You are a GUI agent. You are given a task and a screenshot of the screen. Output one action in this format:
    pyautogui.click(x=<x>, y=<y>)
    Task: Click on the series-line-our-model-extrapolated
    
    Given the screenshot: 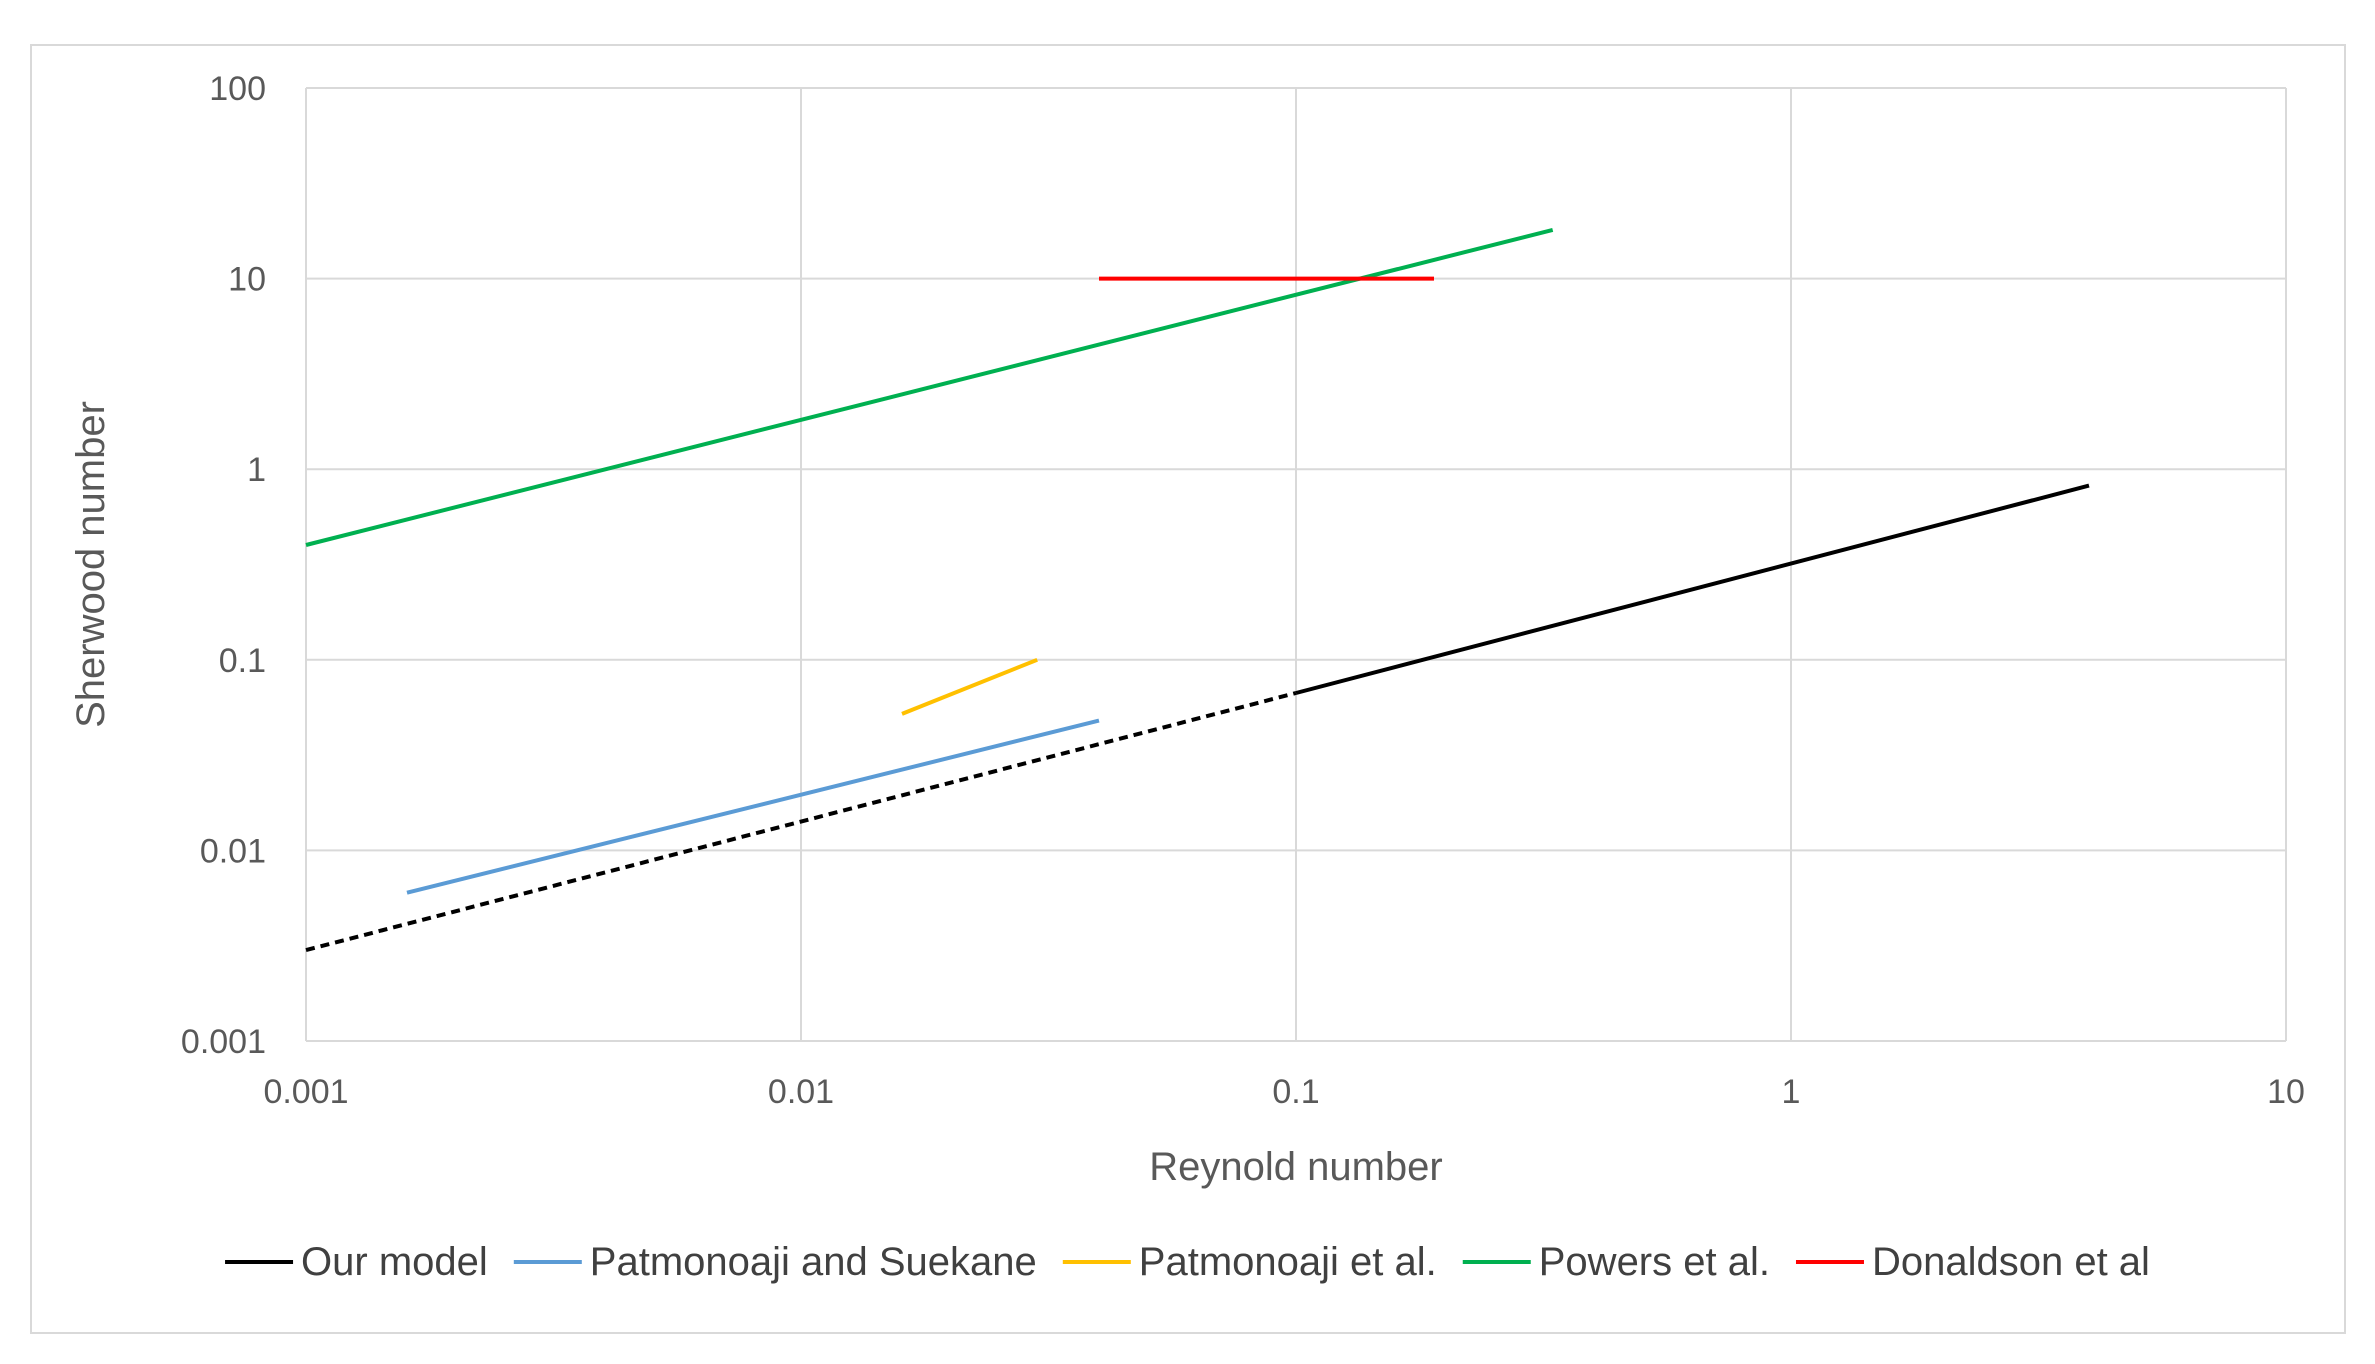 What is the action you would take?
    pyautogui.click(x=801, y=822)
    